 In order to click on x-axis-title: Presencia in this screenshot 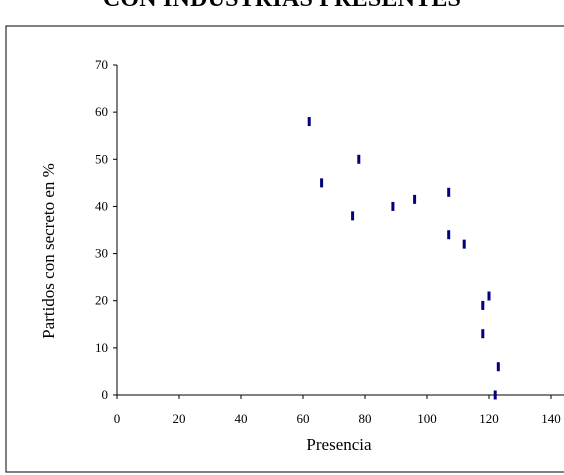, I will do `click(339, 444)`.